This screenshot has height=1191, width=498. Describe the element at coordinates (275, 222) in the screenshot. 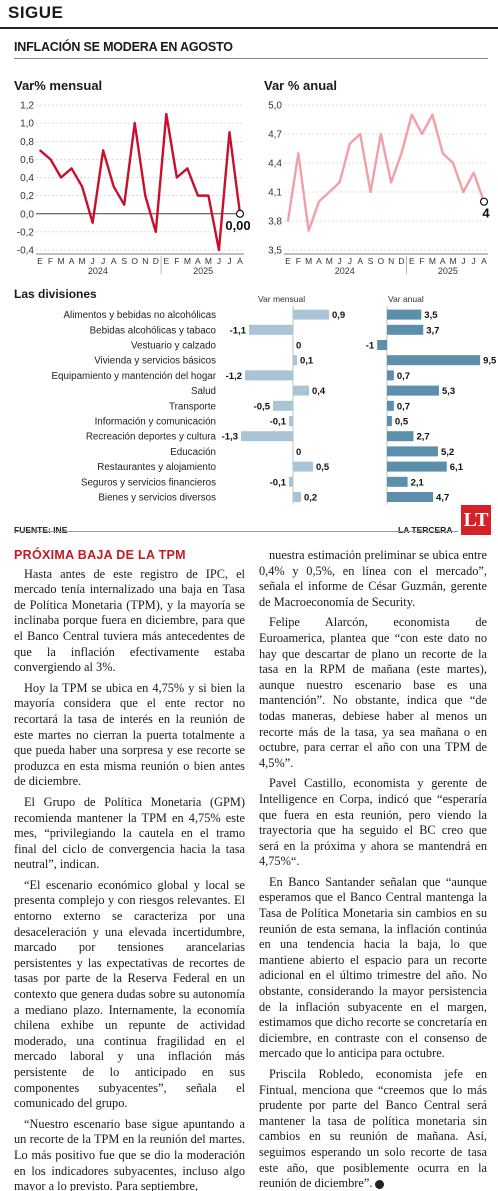

I see `y-tick-label: 3,8` at that location.